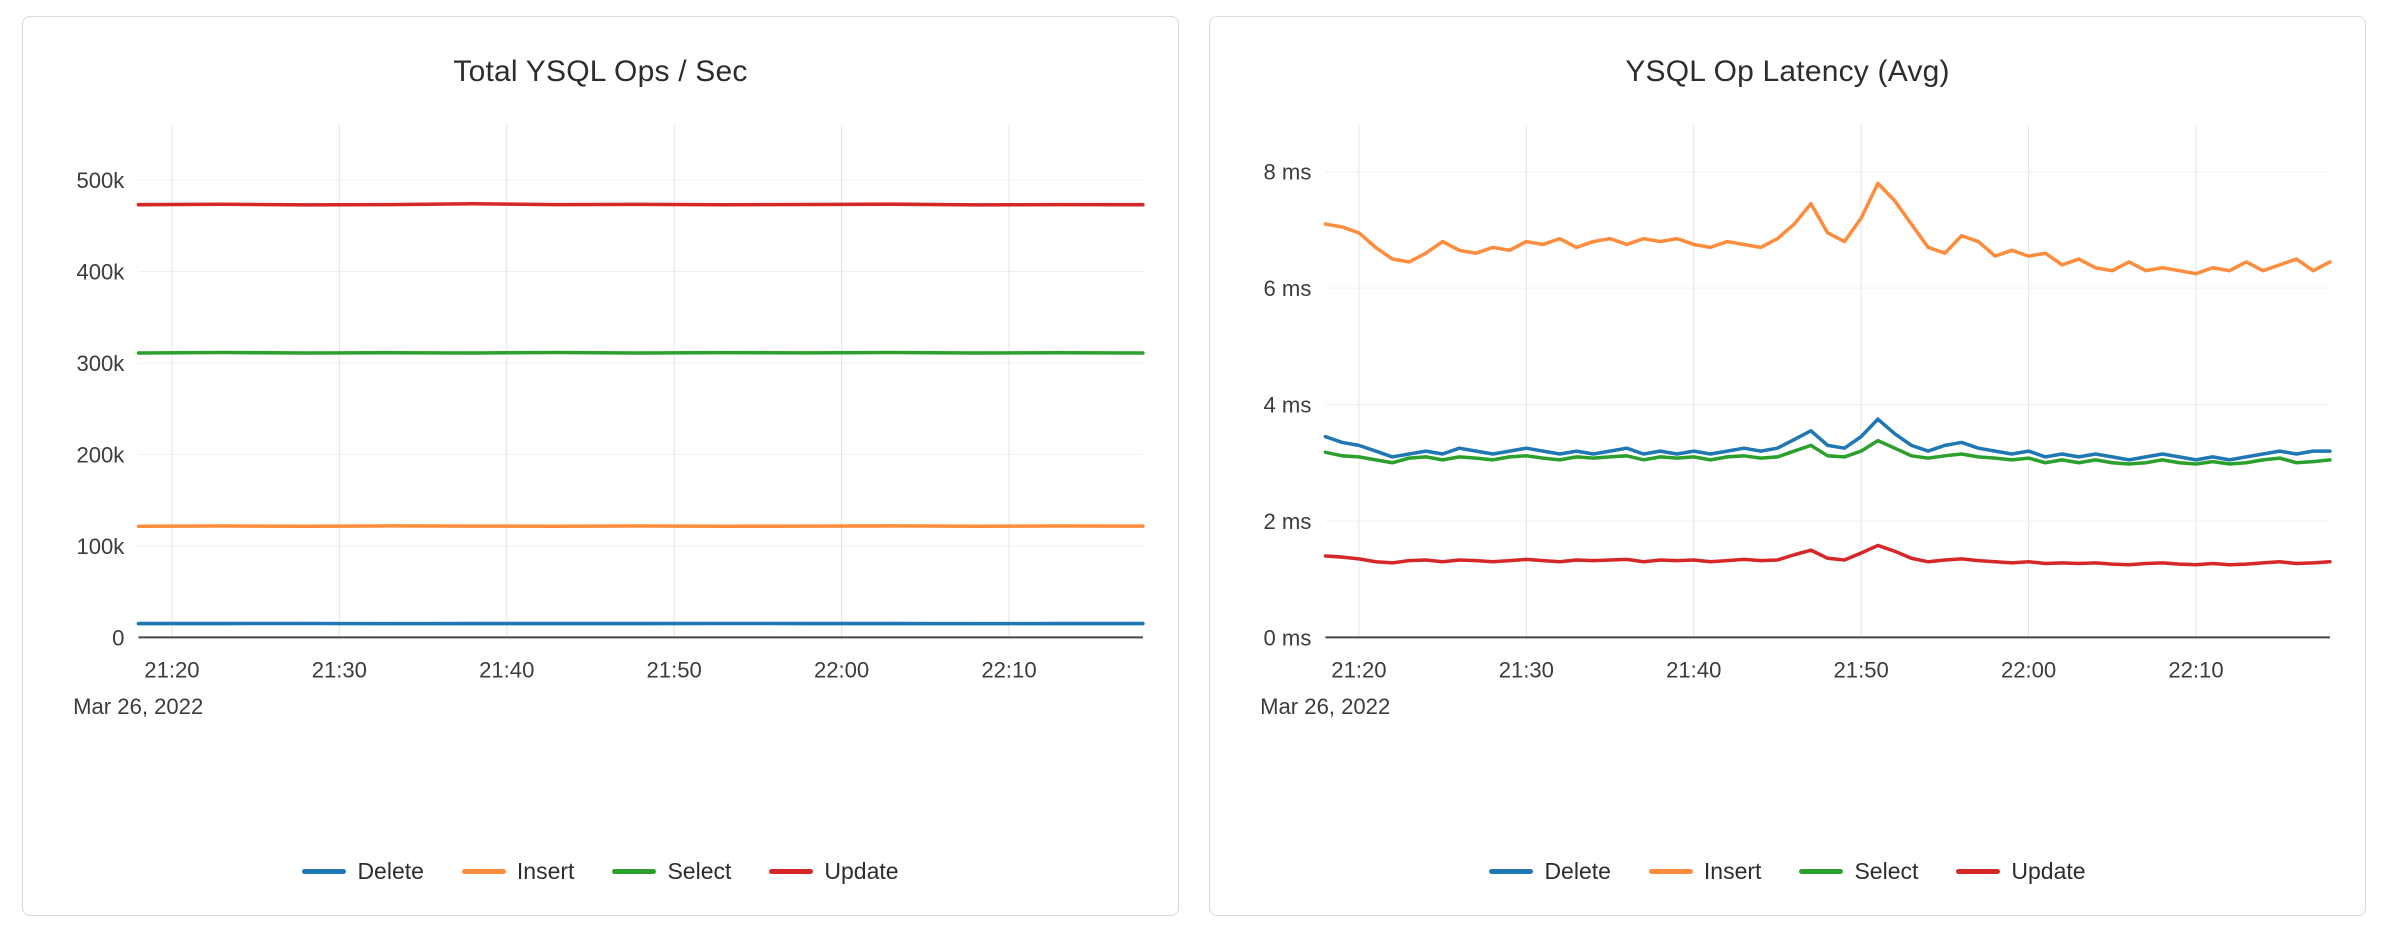  Describe the element at coordinates (1288, 521) in the screenshot. I see `svg-text: 2 ms` at that location.